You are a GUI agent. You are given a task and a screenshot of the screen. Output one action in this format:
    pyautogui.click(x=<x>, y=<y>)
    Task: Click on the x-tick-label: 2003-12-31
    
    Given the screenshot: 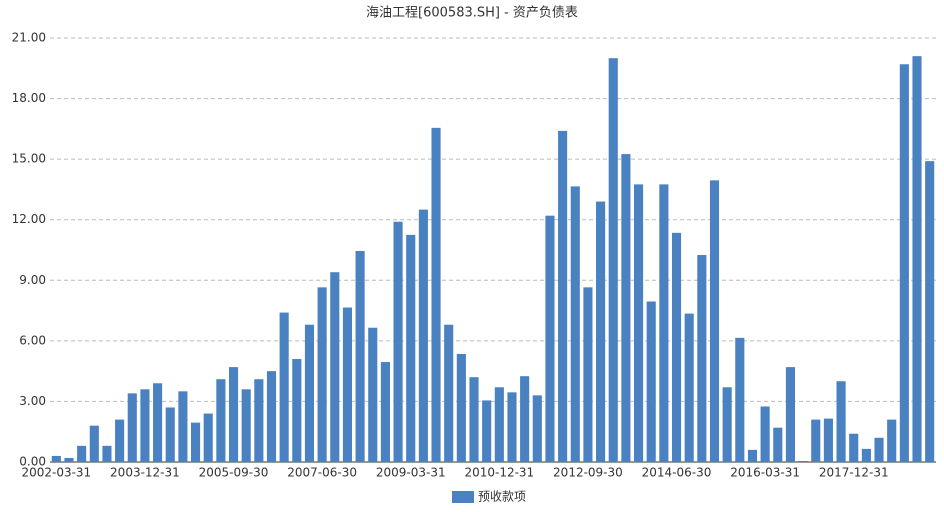 What is the action you would take?
    pyautogui.click(x=145, y=473)
    